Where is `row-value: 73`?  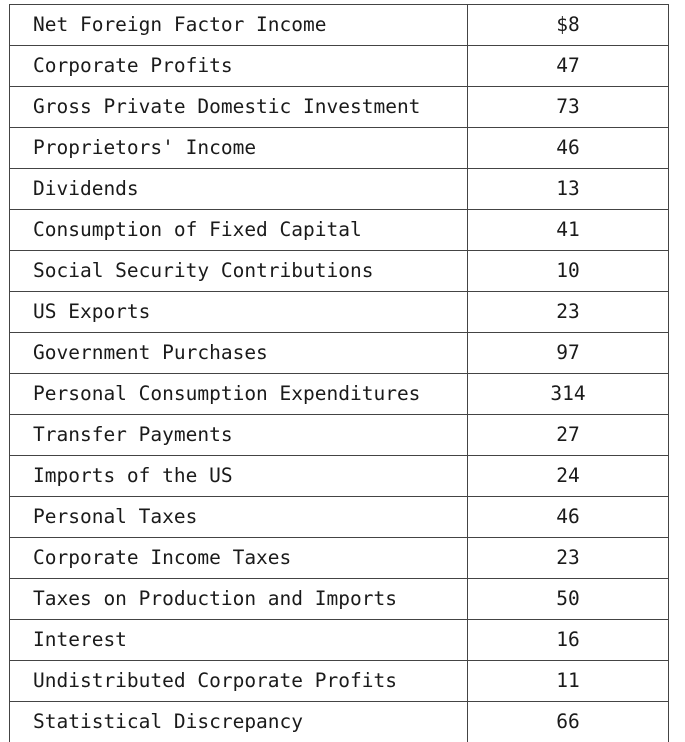
row-value: 73 is located at coordinates (568, 107).